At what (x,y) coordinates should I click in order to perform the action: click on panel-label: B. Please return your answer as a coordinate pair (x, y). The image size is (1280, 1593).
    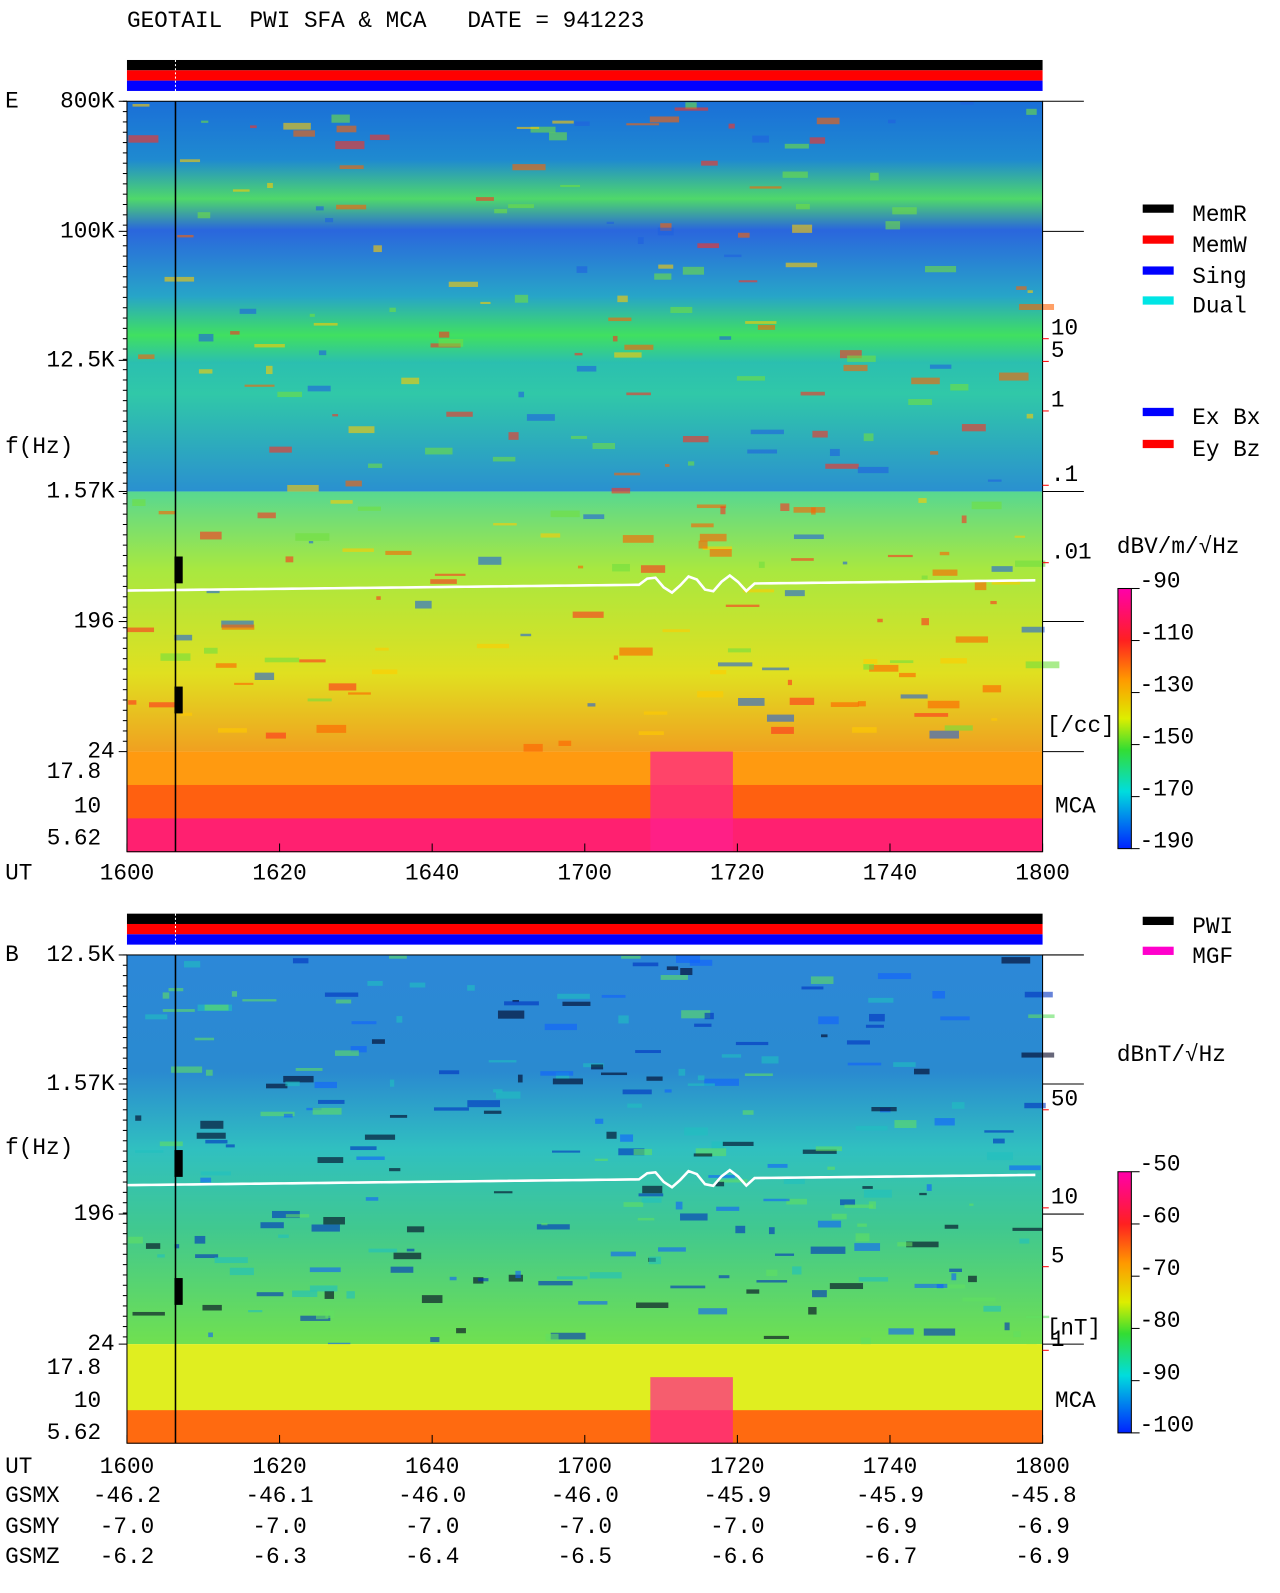
    Looking at the image, I should click on (12, 955).